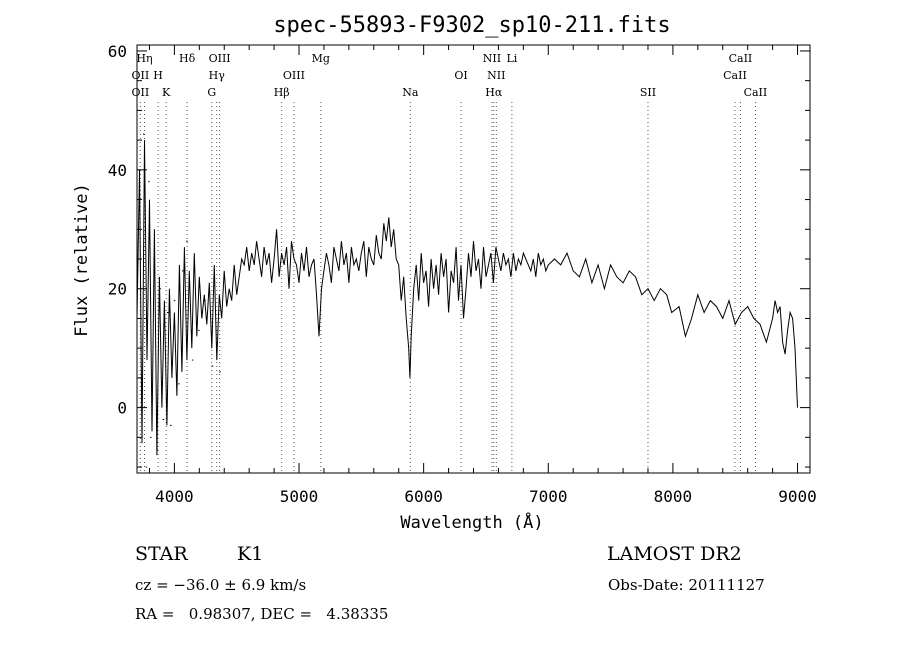 The width and height of the screenshot is (900, 650). Describe the element at coordinates (471, 25) in the screenshot. I see `chart-title: spec-55893-F9302_sp10-211.fits` at that location.